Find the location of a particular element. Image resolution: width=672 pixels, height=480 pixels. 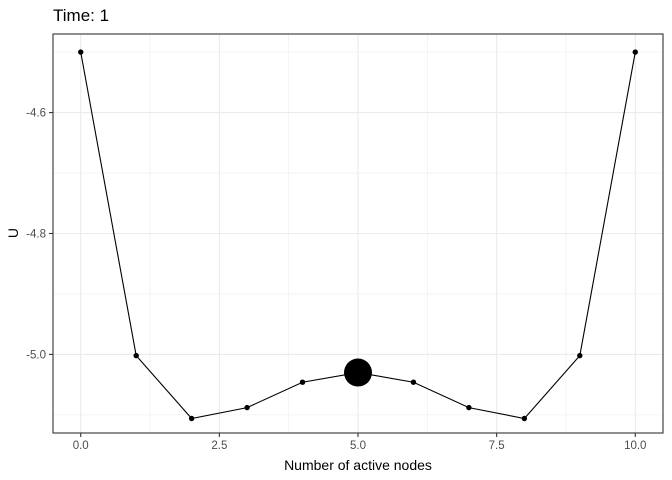

current-state-marker is located at coordinates (358, 372).